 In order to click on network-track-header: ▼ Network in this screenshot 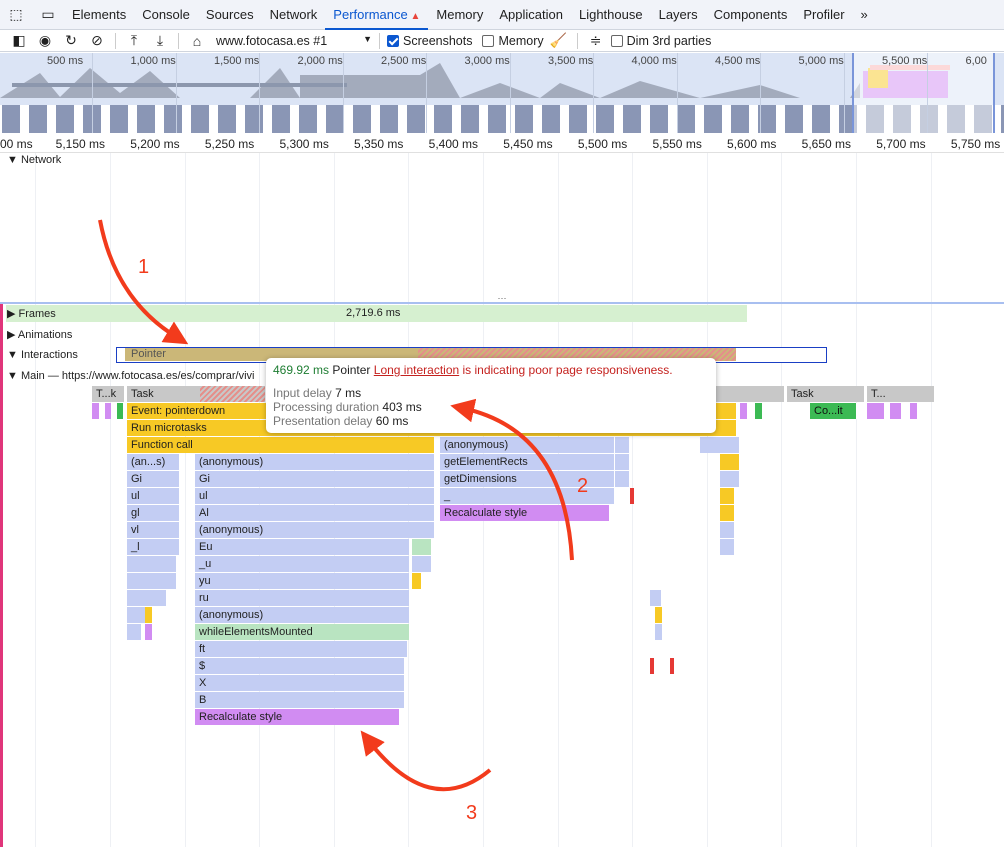, I will do `click(34, 160)`.